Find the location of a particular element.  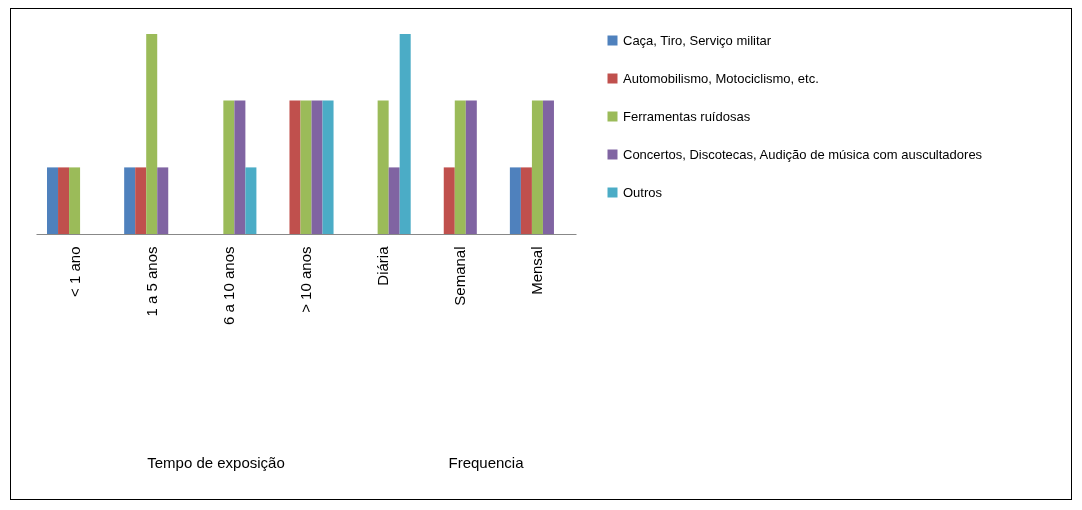

text: Tempo de exposição is located at coordinates (216, 462).